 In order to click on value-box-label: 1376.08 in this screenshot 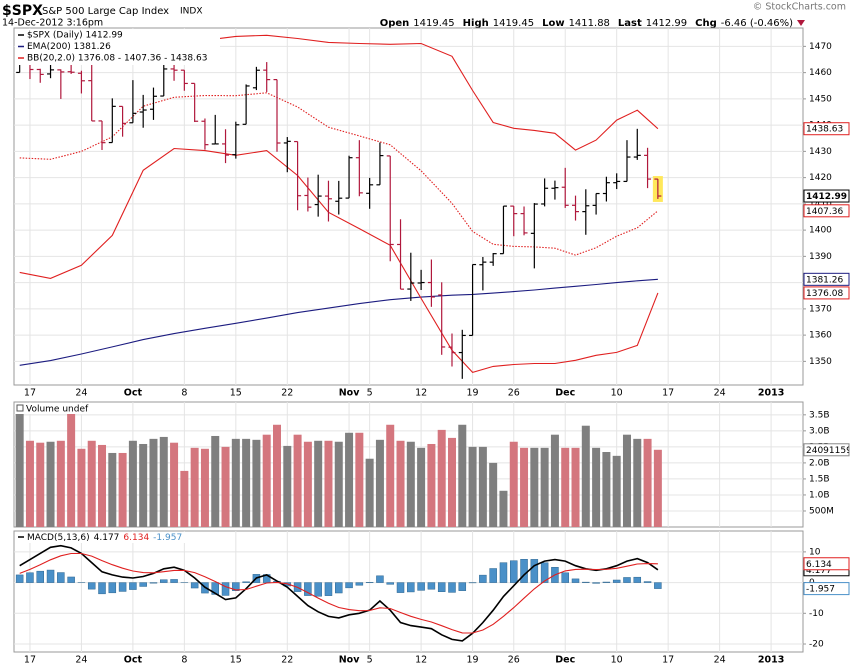, I will do `click(824, 294)`.